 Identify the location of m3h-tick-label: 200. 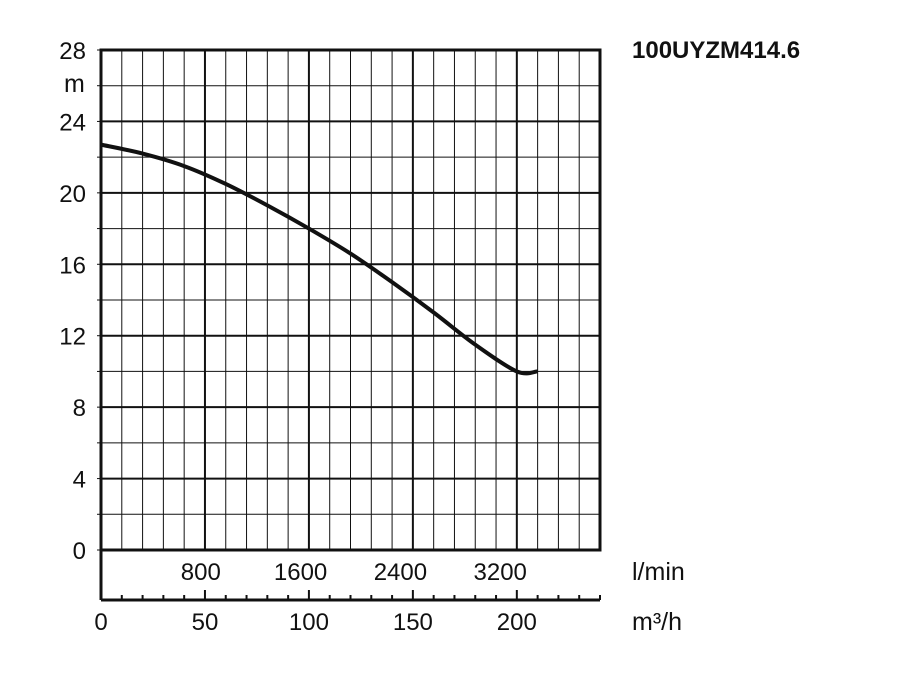
(517, 622).